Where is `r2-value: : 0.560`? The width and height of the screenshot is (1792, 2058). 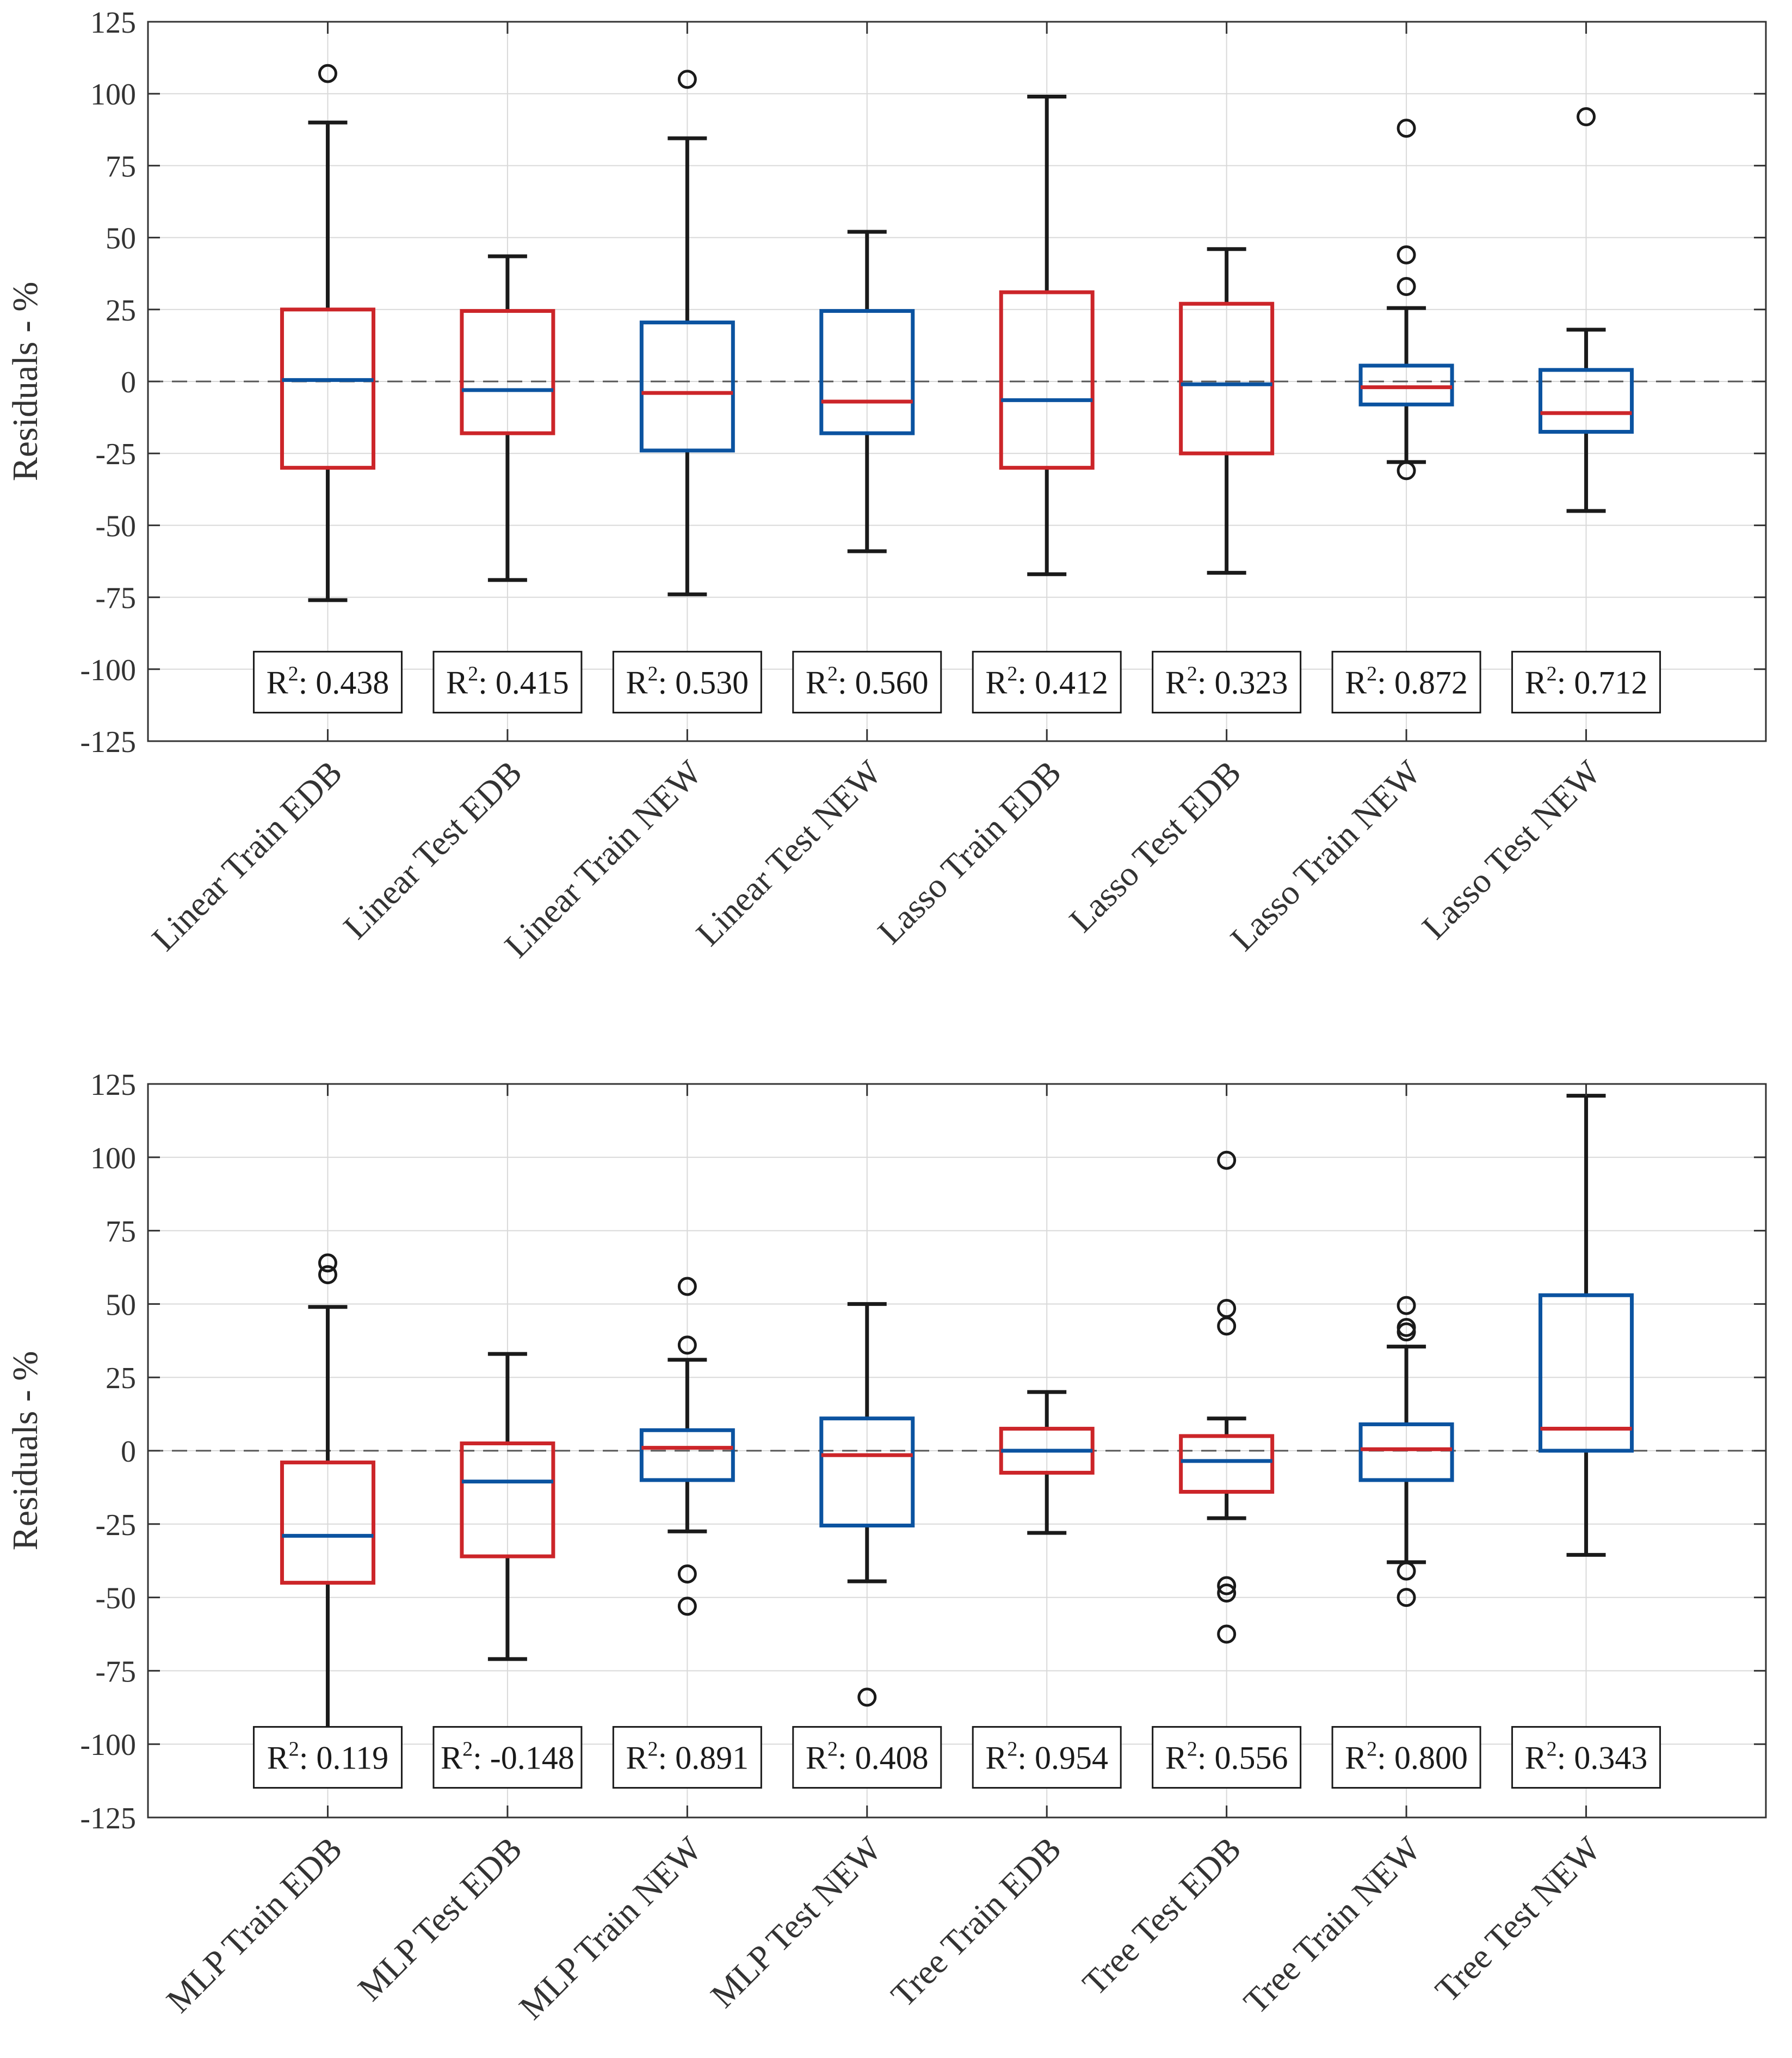
r2-value: : 0.560 is located at coordinates (883, 683).